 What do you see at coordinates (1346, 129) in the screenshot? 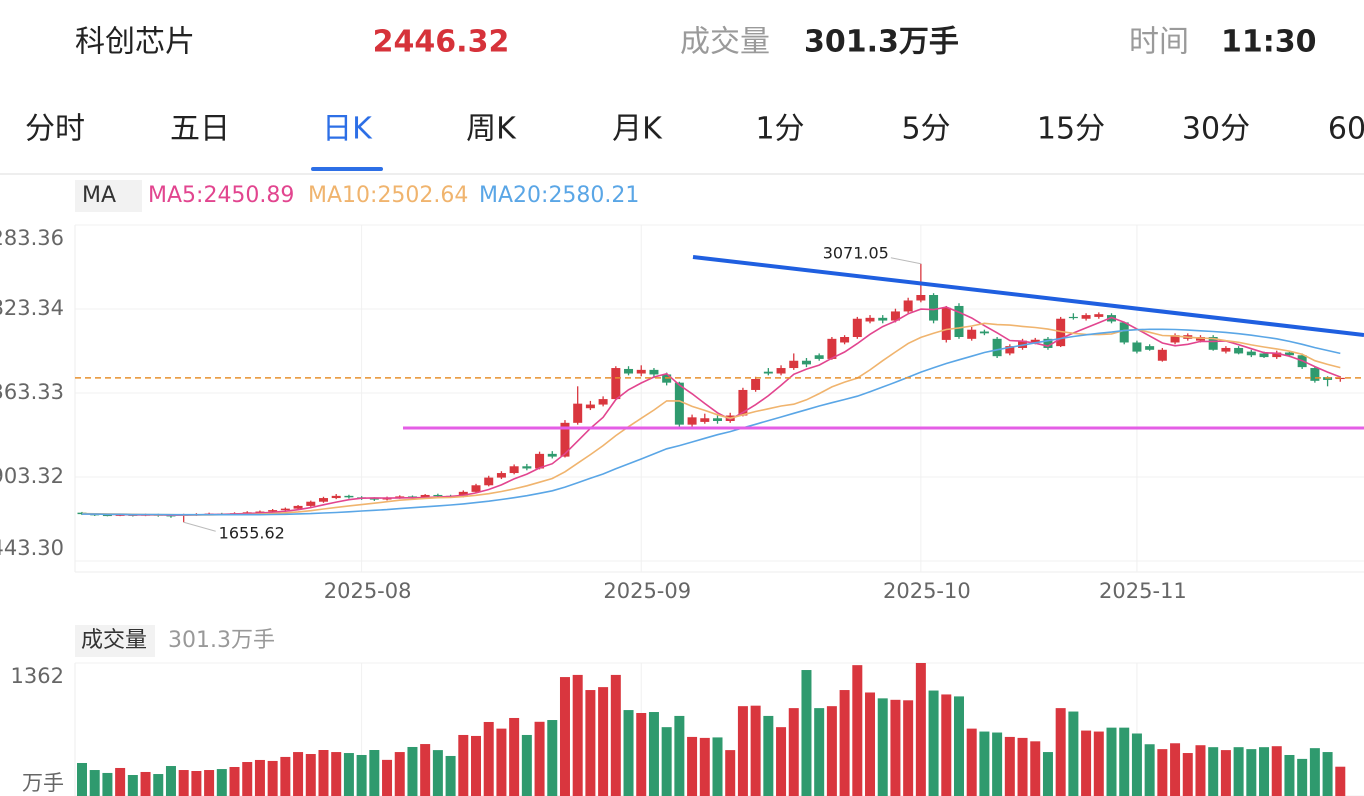
I see `tab: 60分` at bounding box center [1346, 129].